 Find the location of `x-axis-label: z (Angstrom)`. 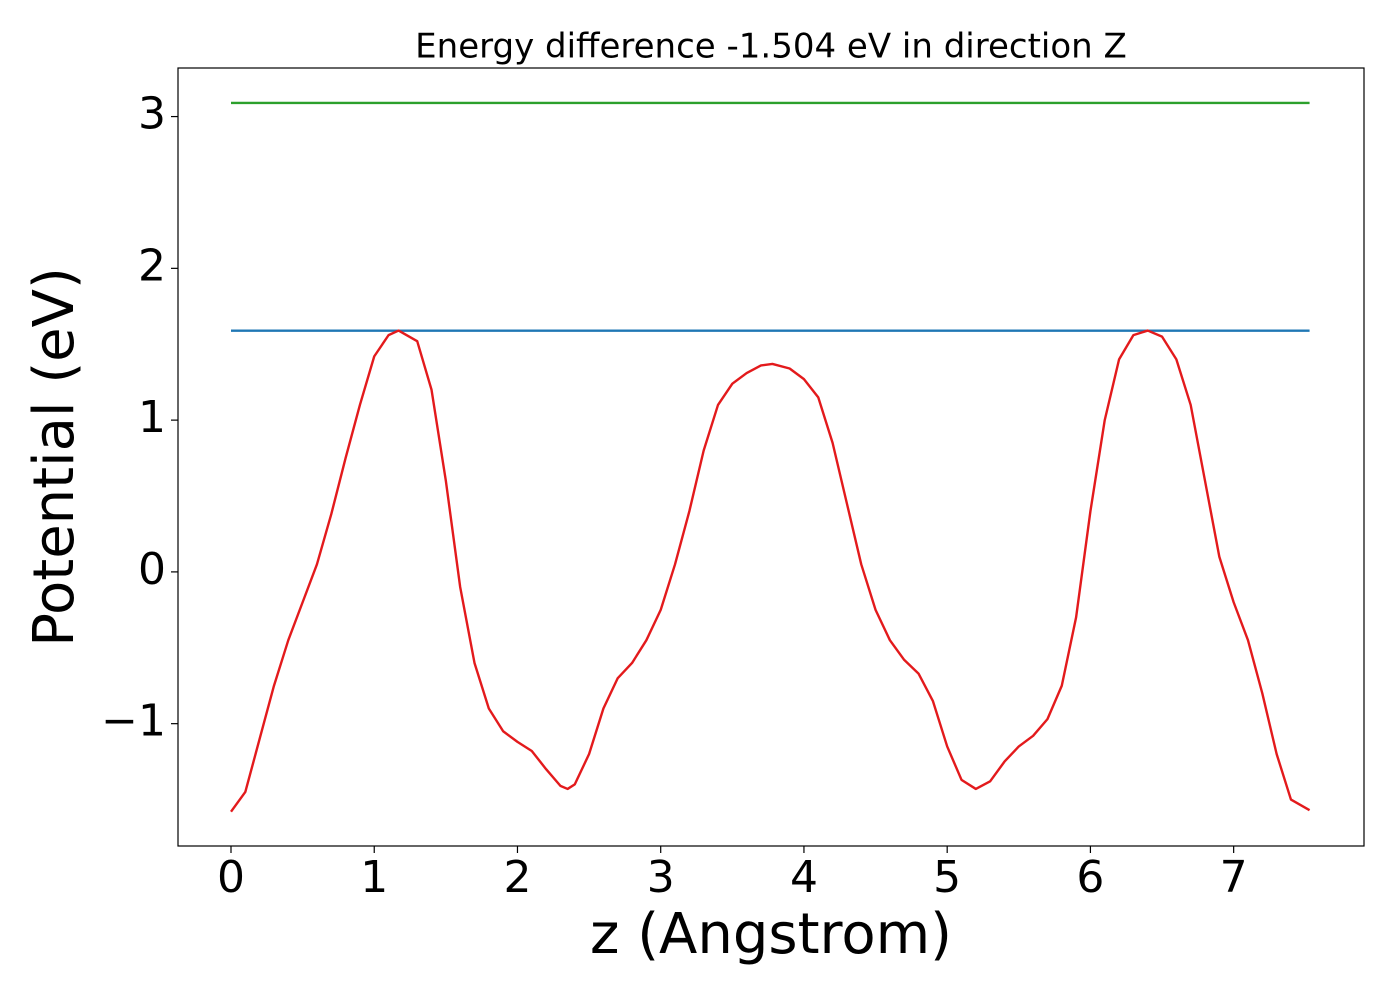

x-axis-label: z (Angstrom) is located at coordinates (771, 934).